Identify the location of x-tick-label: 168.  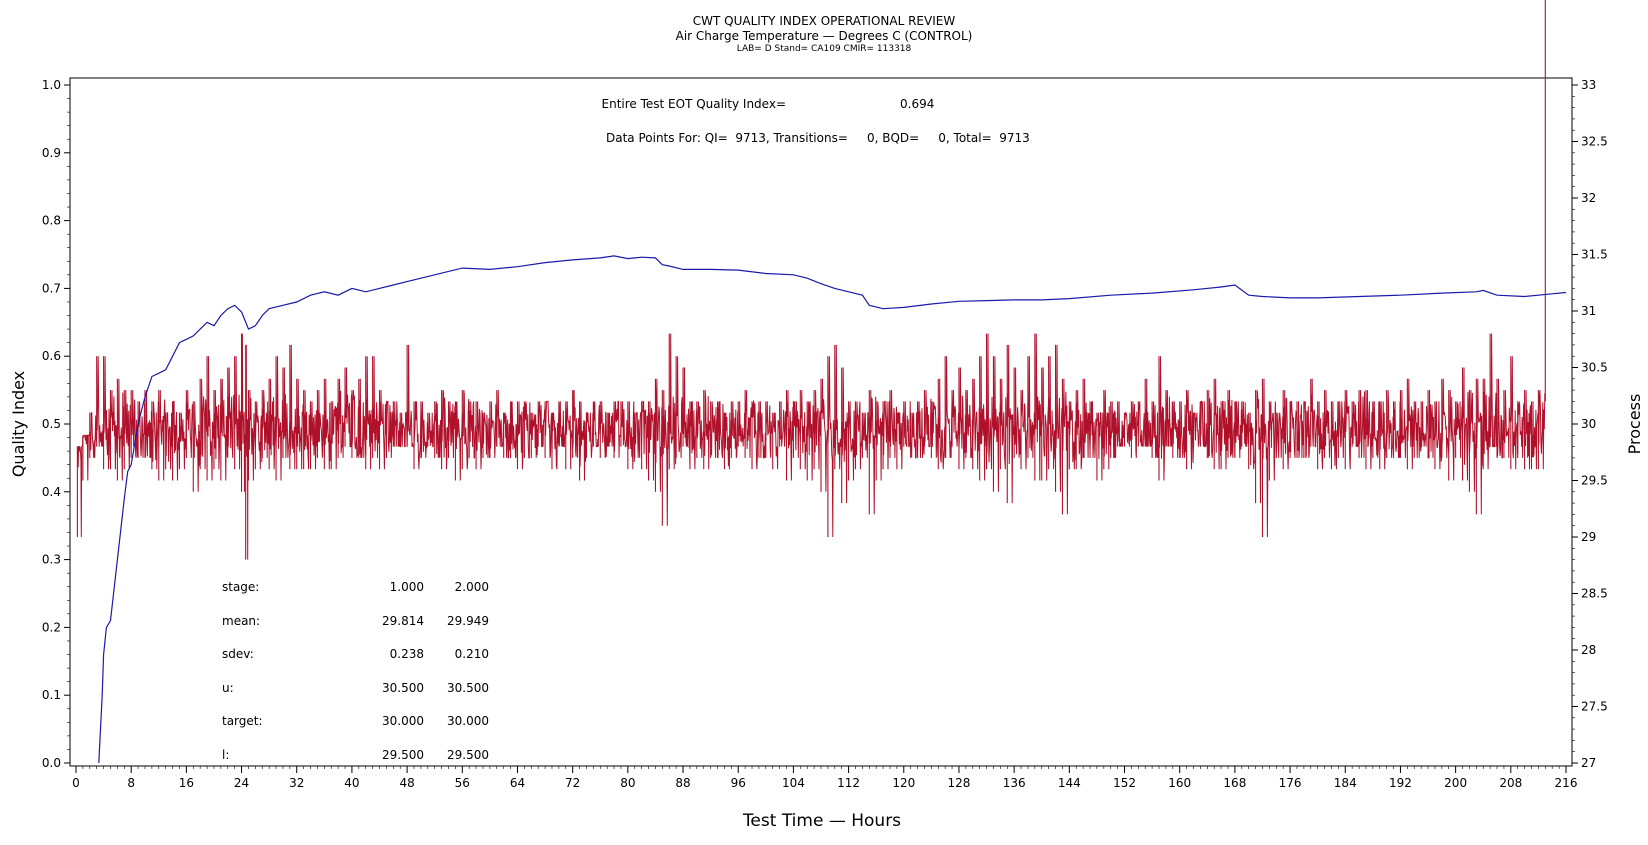
(1234, 783).